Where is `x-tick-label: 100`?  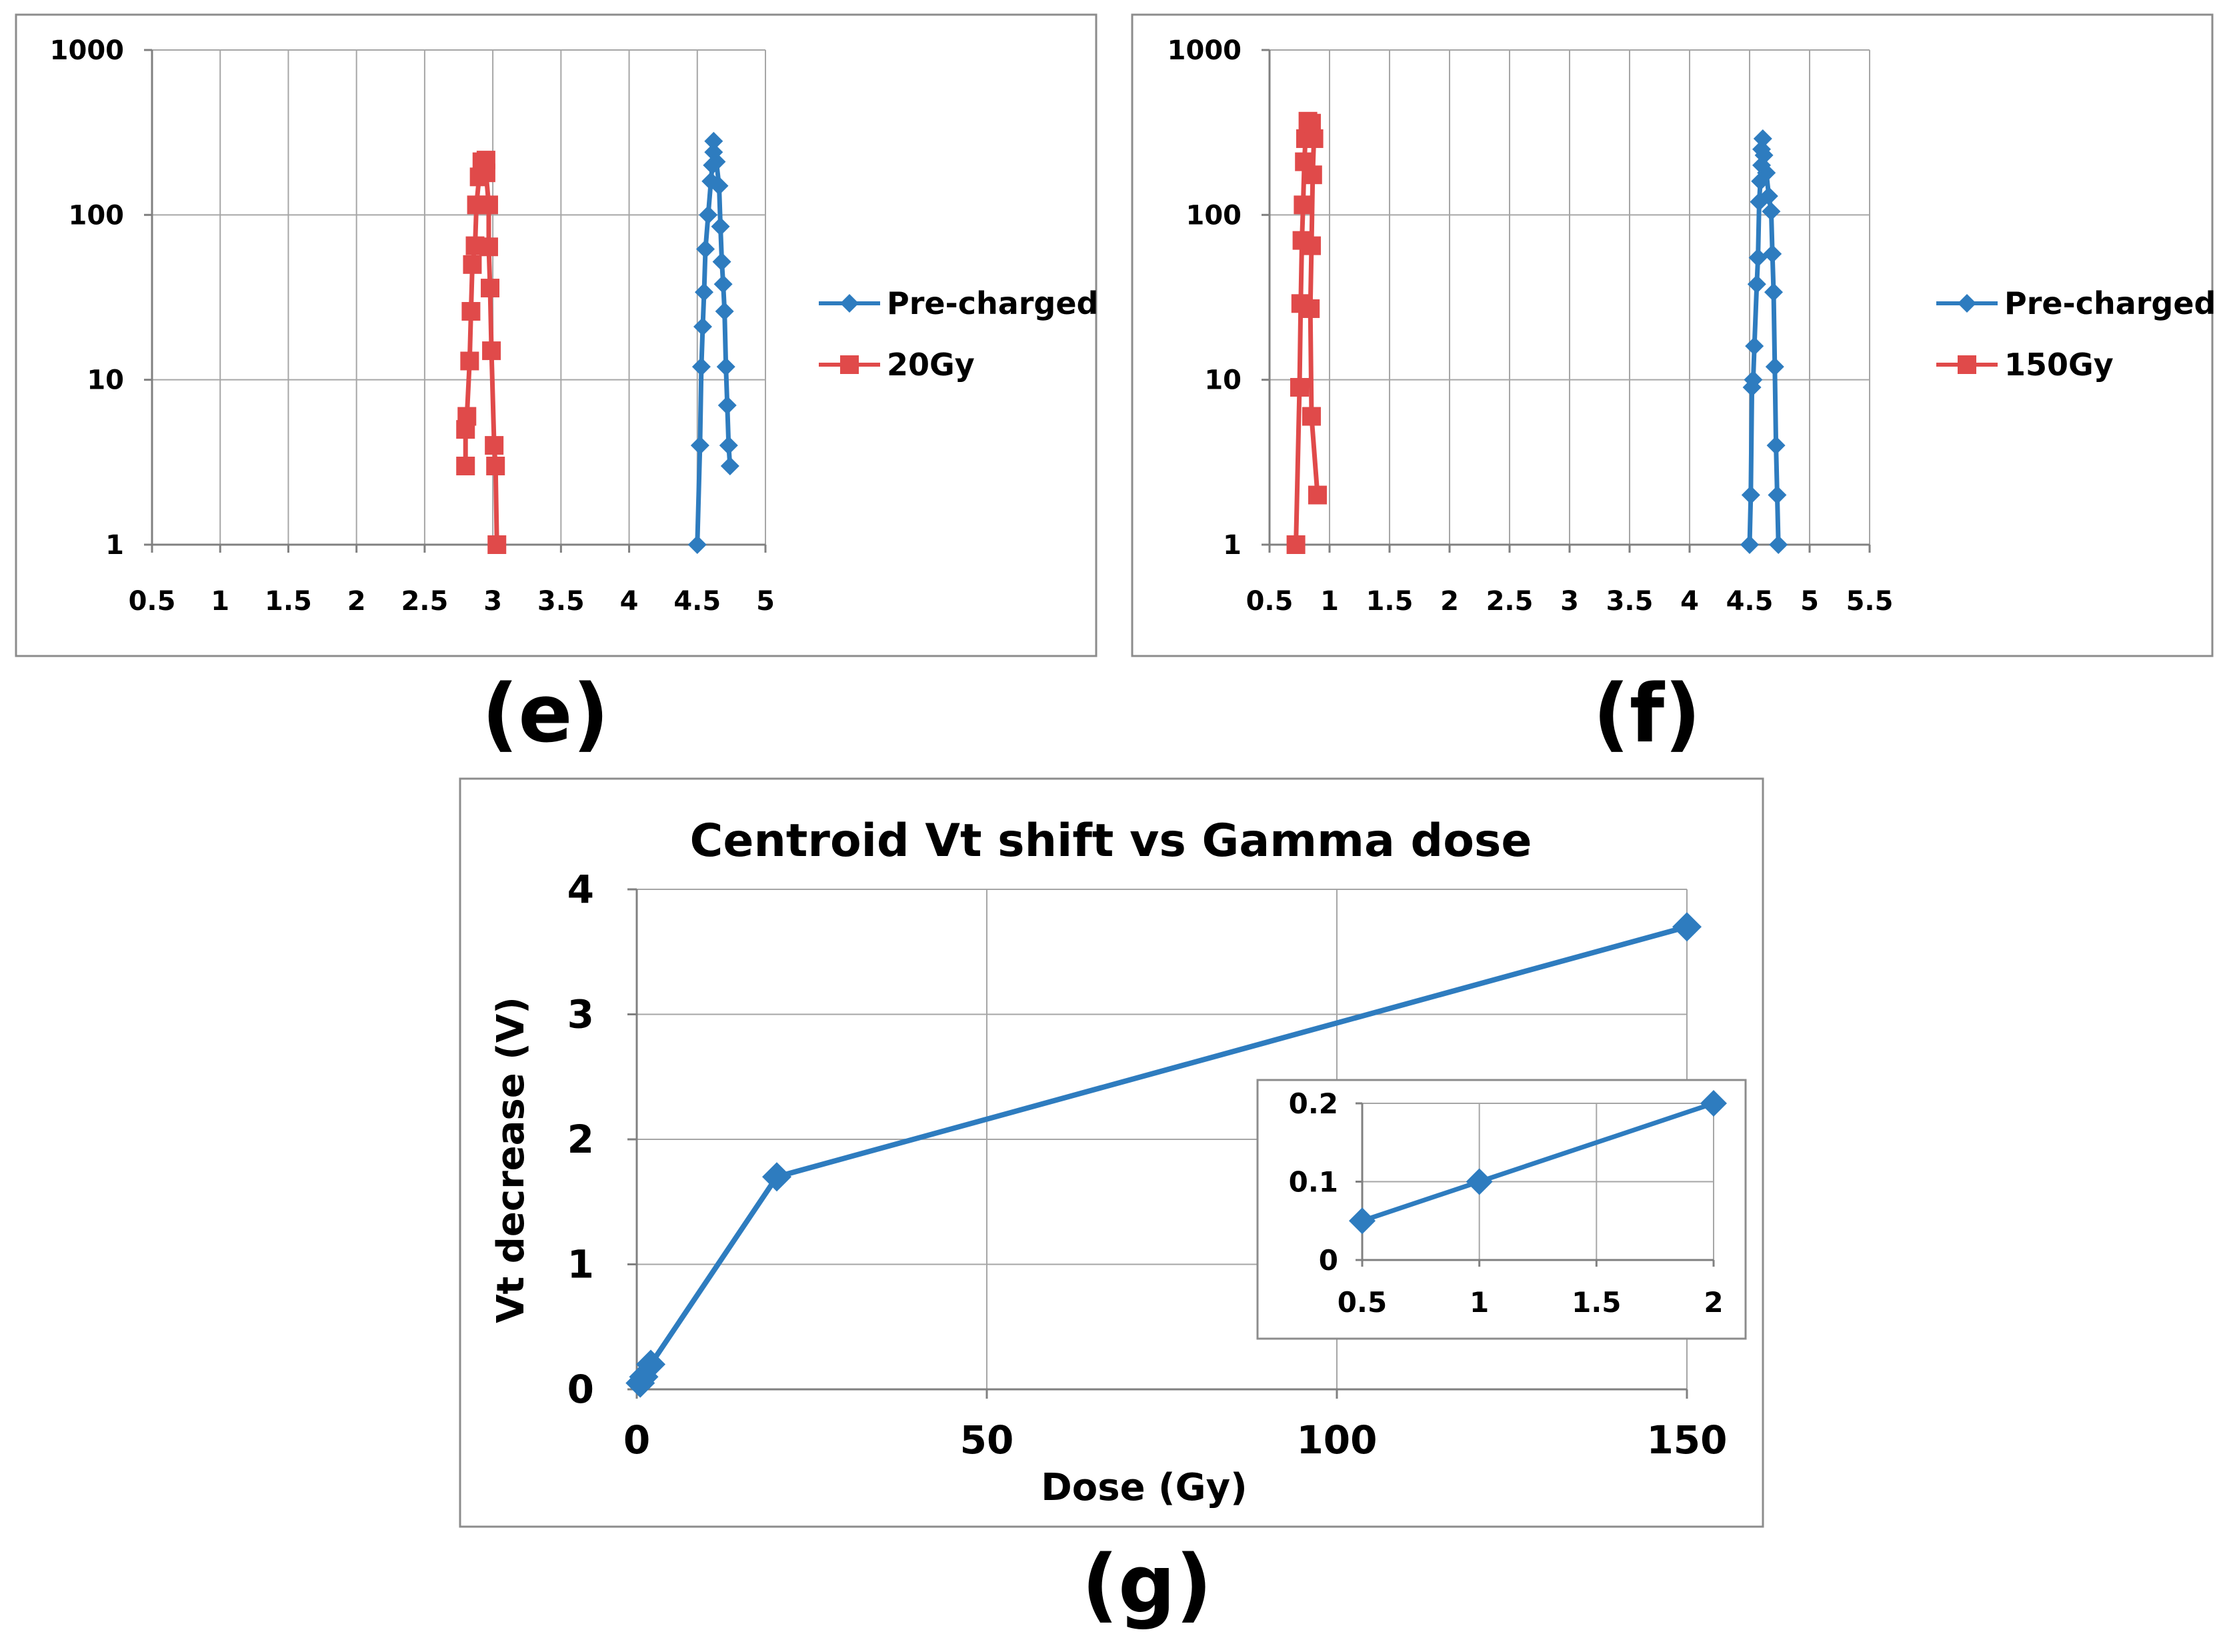 x-tick-label: 100 is located at coordinates (1336, 1440).